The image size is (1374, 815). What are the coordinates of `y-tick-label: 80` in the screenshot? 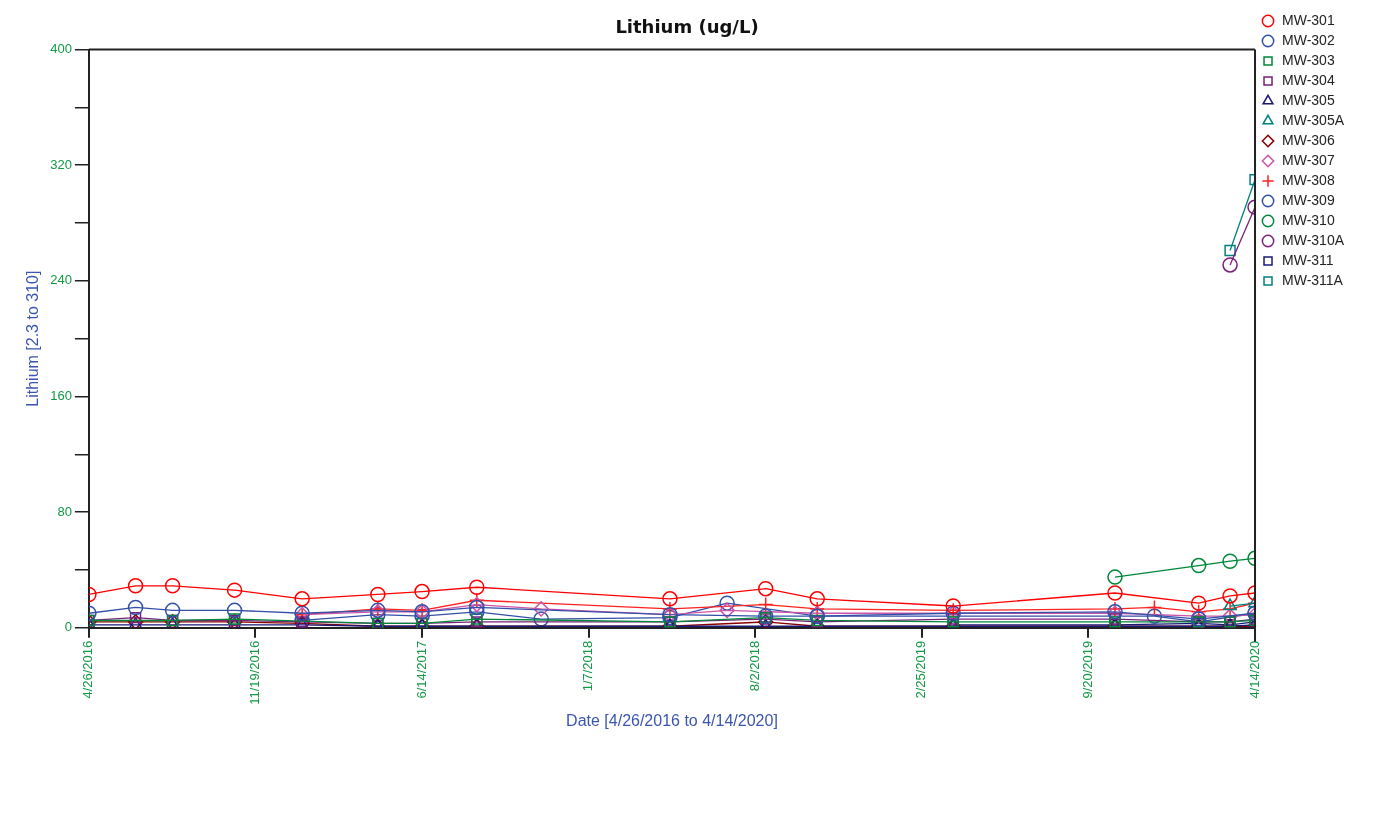 It's located at (64, 511).